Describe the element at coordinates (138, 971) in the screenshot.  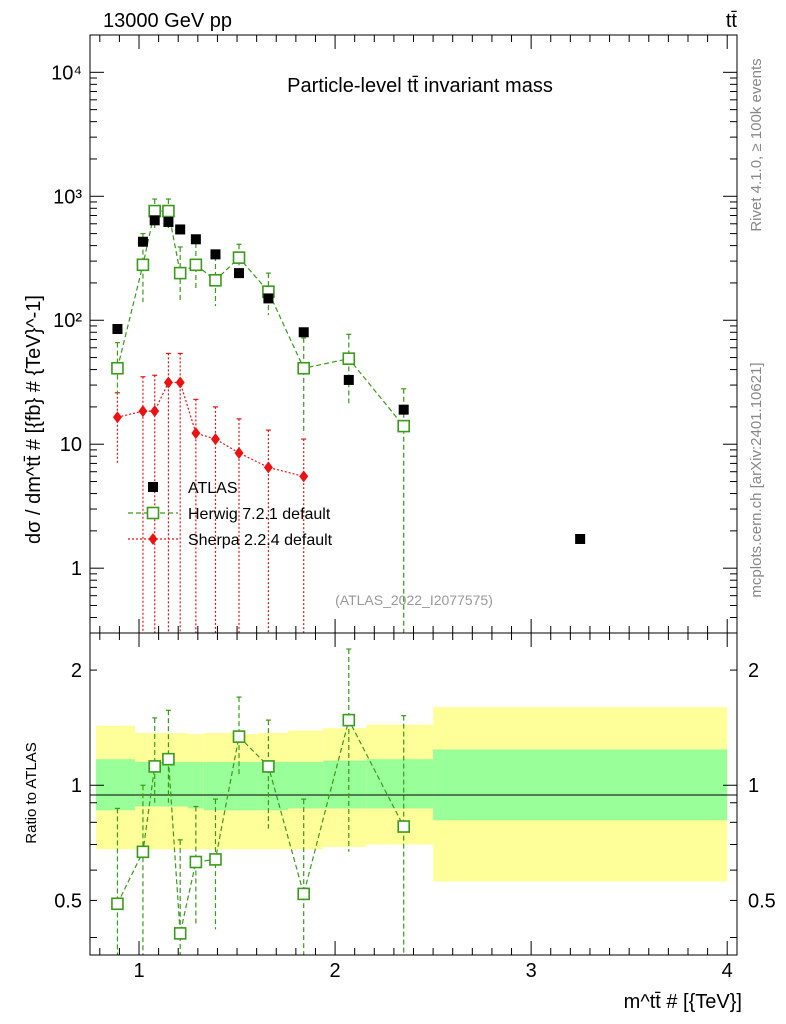
I see `x-tick-label: 1` at that location.